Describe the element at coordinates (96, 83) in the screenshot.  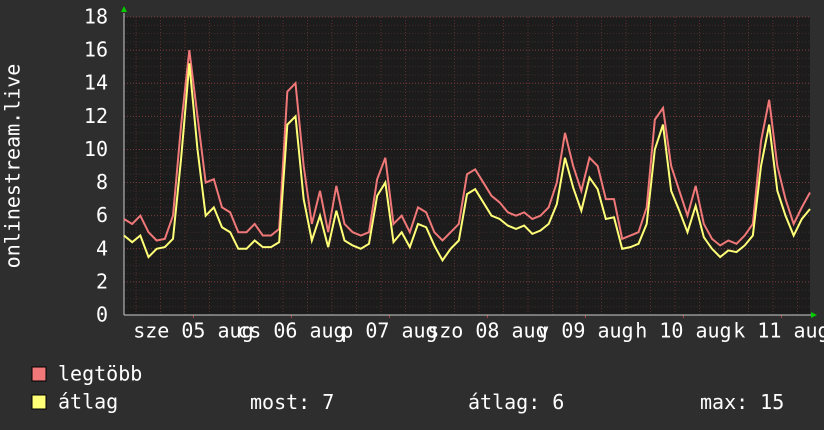
I see `y-tick-label: 14` at that location.